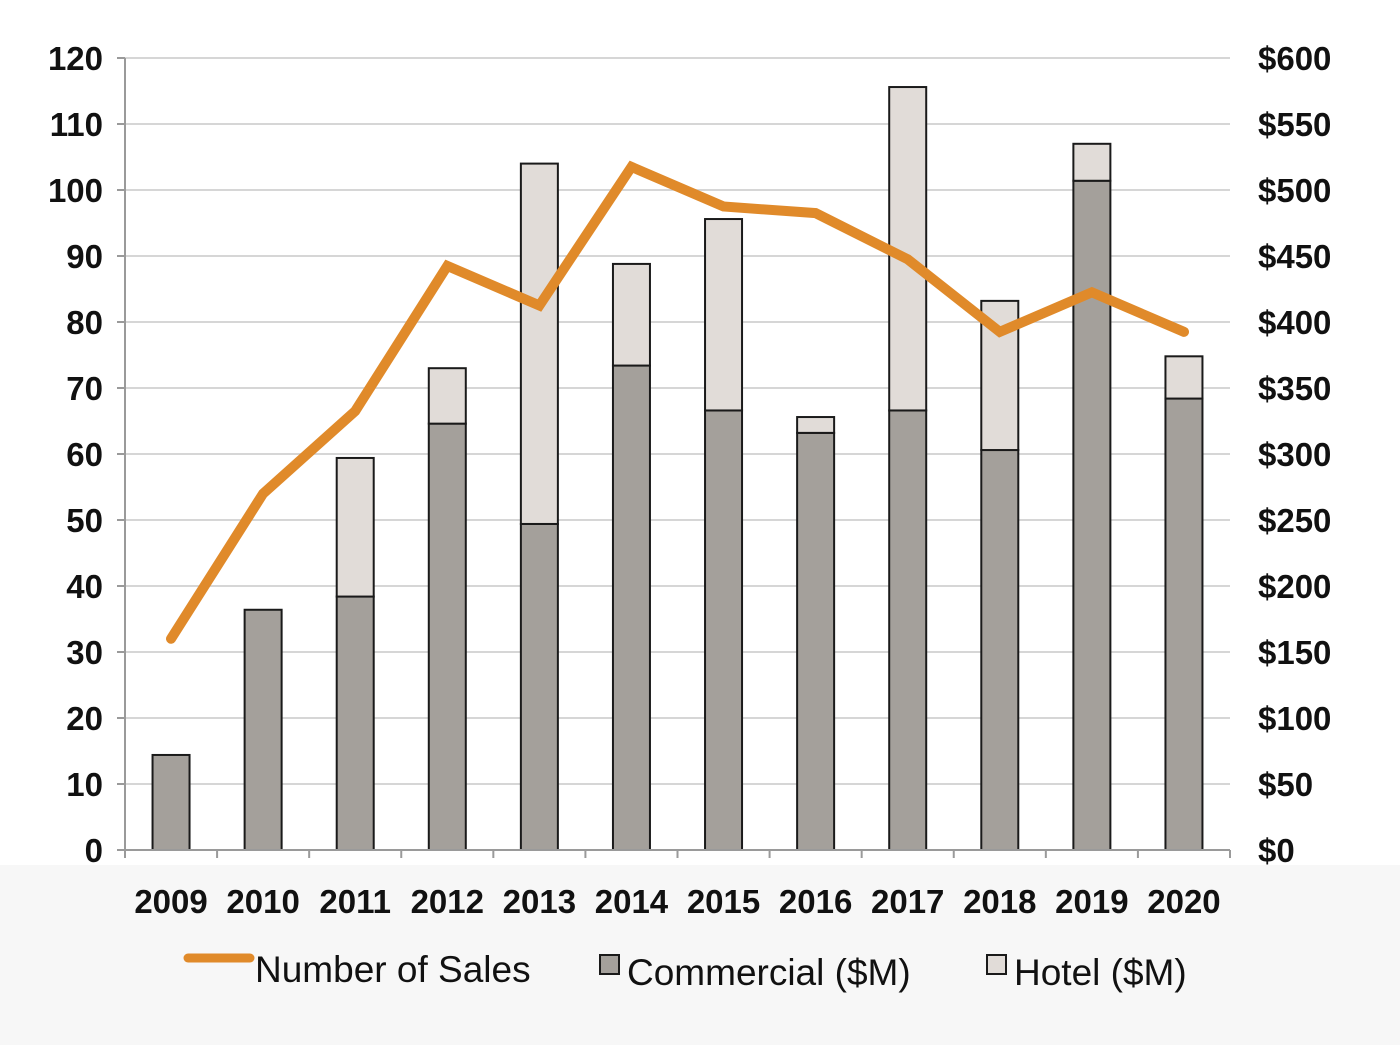 The width and height of the screenshot is (1400, 1045). I want to click on right-tick-label: $0, so click(1276, 850).